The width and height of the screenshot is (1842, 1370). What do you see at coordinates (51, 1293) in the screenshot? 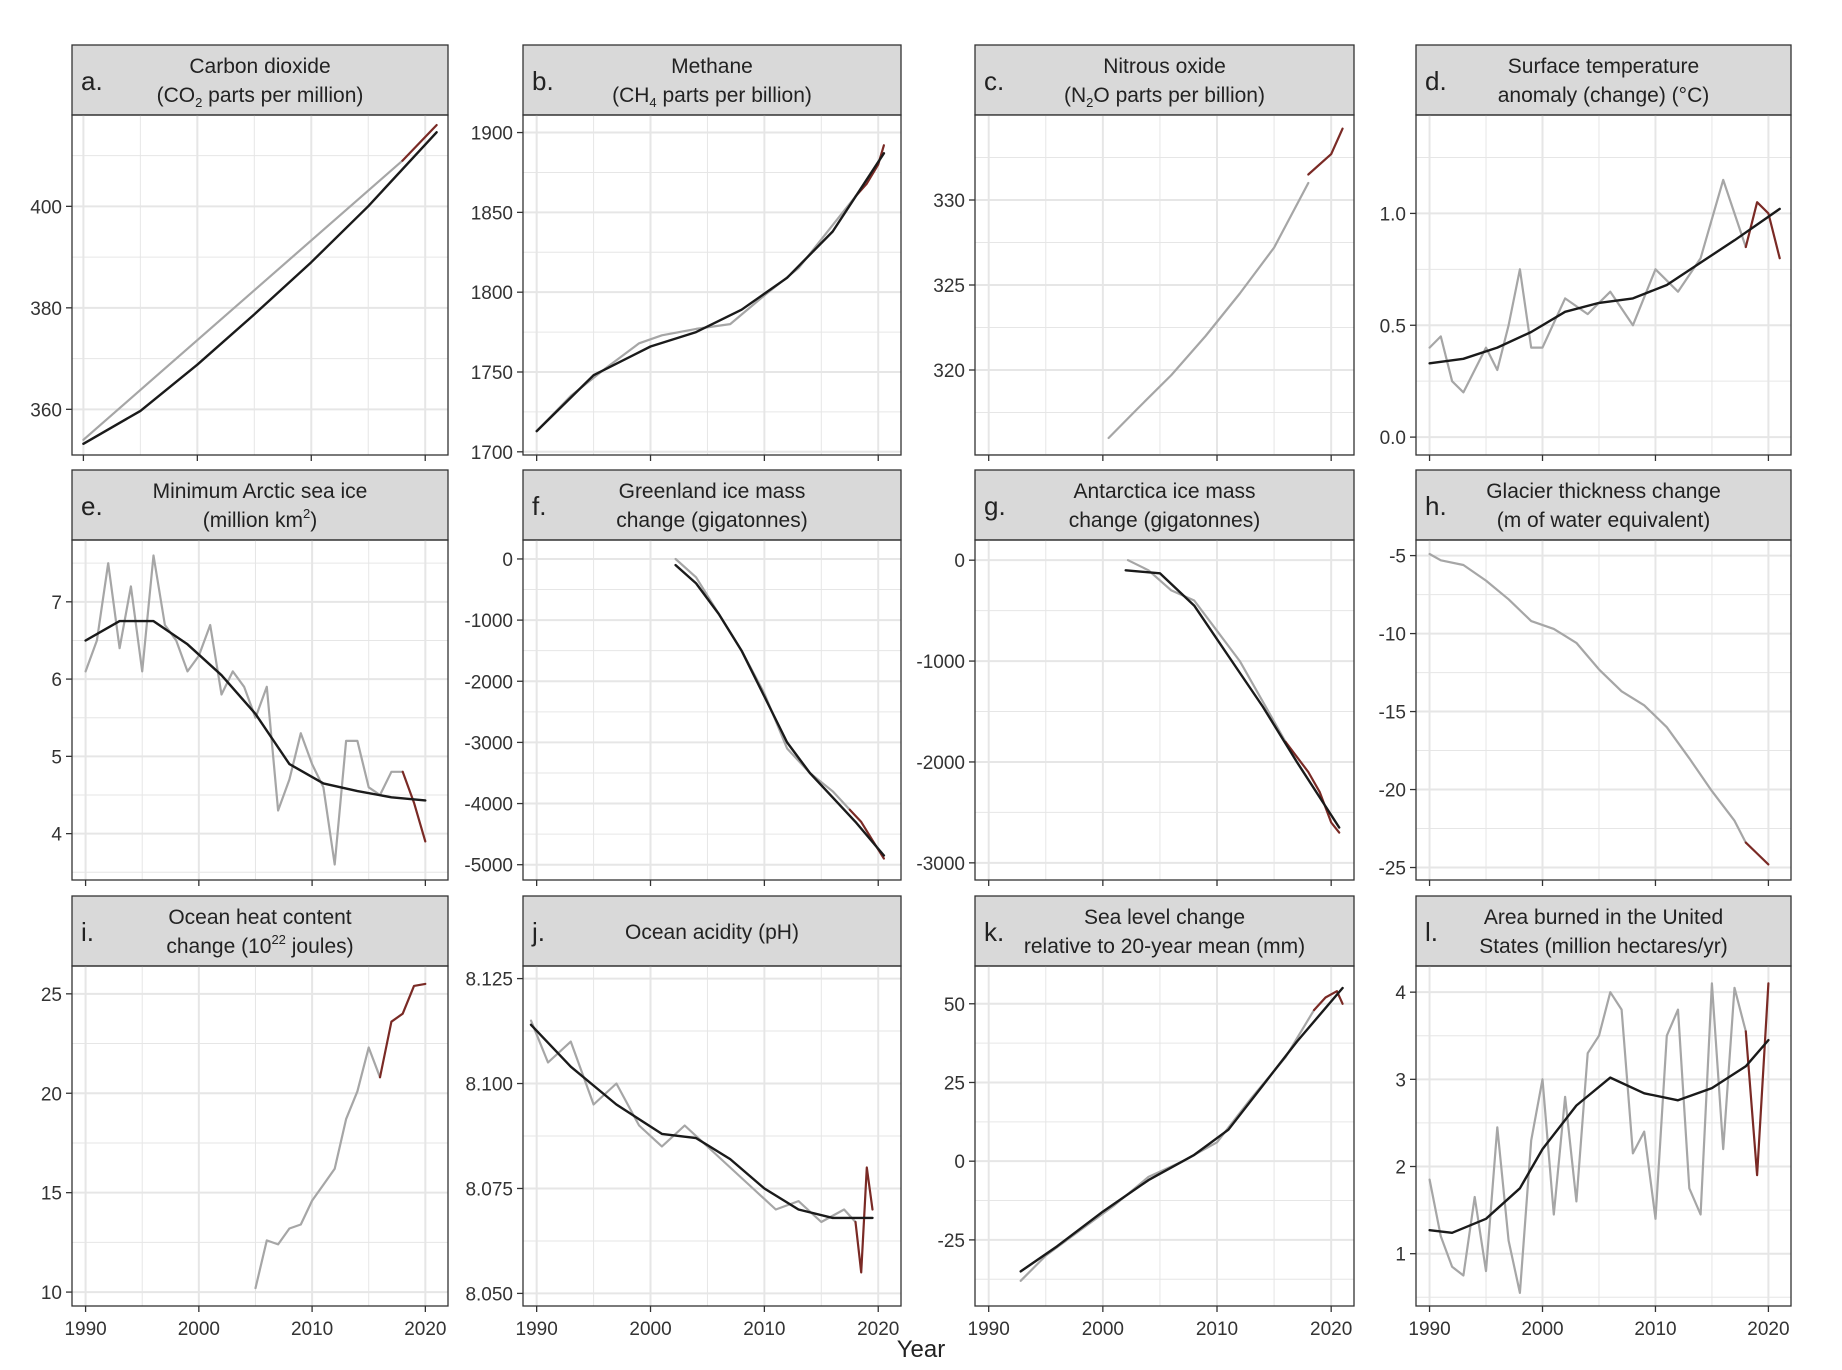
I see `y-tick-label: 10` at bounding box center [51, 1293].